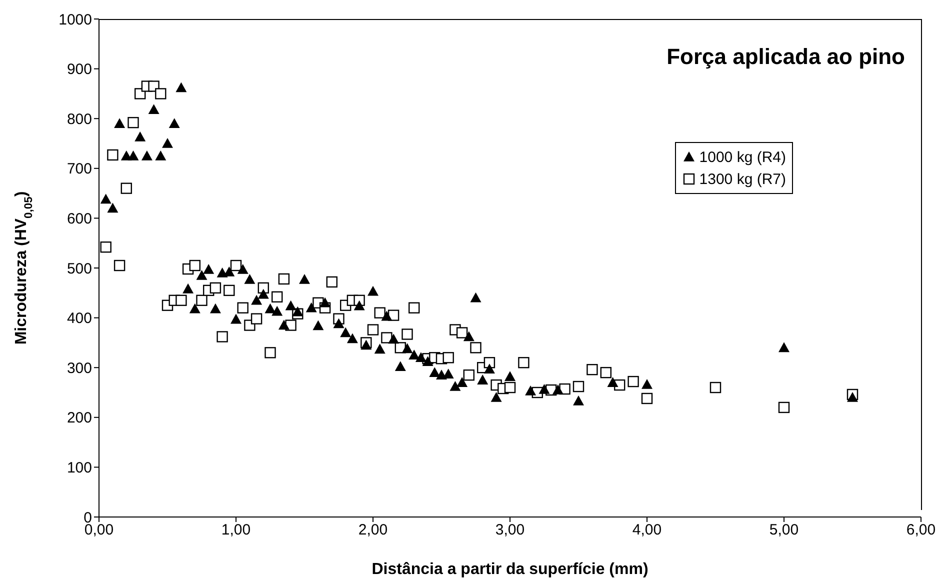 The height and width of the screenshot is (578, 945). Describe the element at coordinates (742, 157) in the screenshot. I see `legend-label: 1000 kg (R4)` at that location.